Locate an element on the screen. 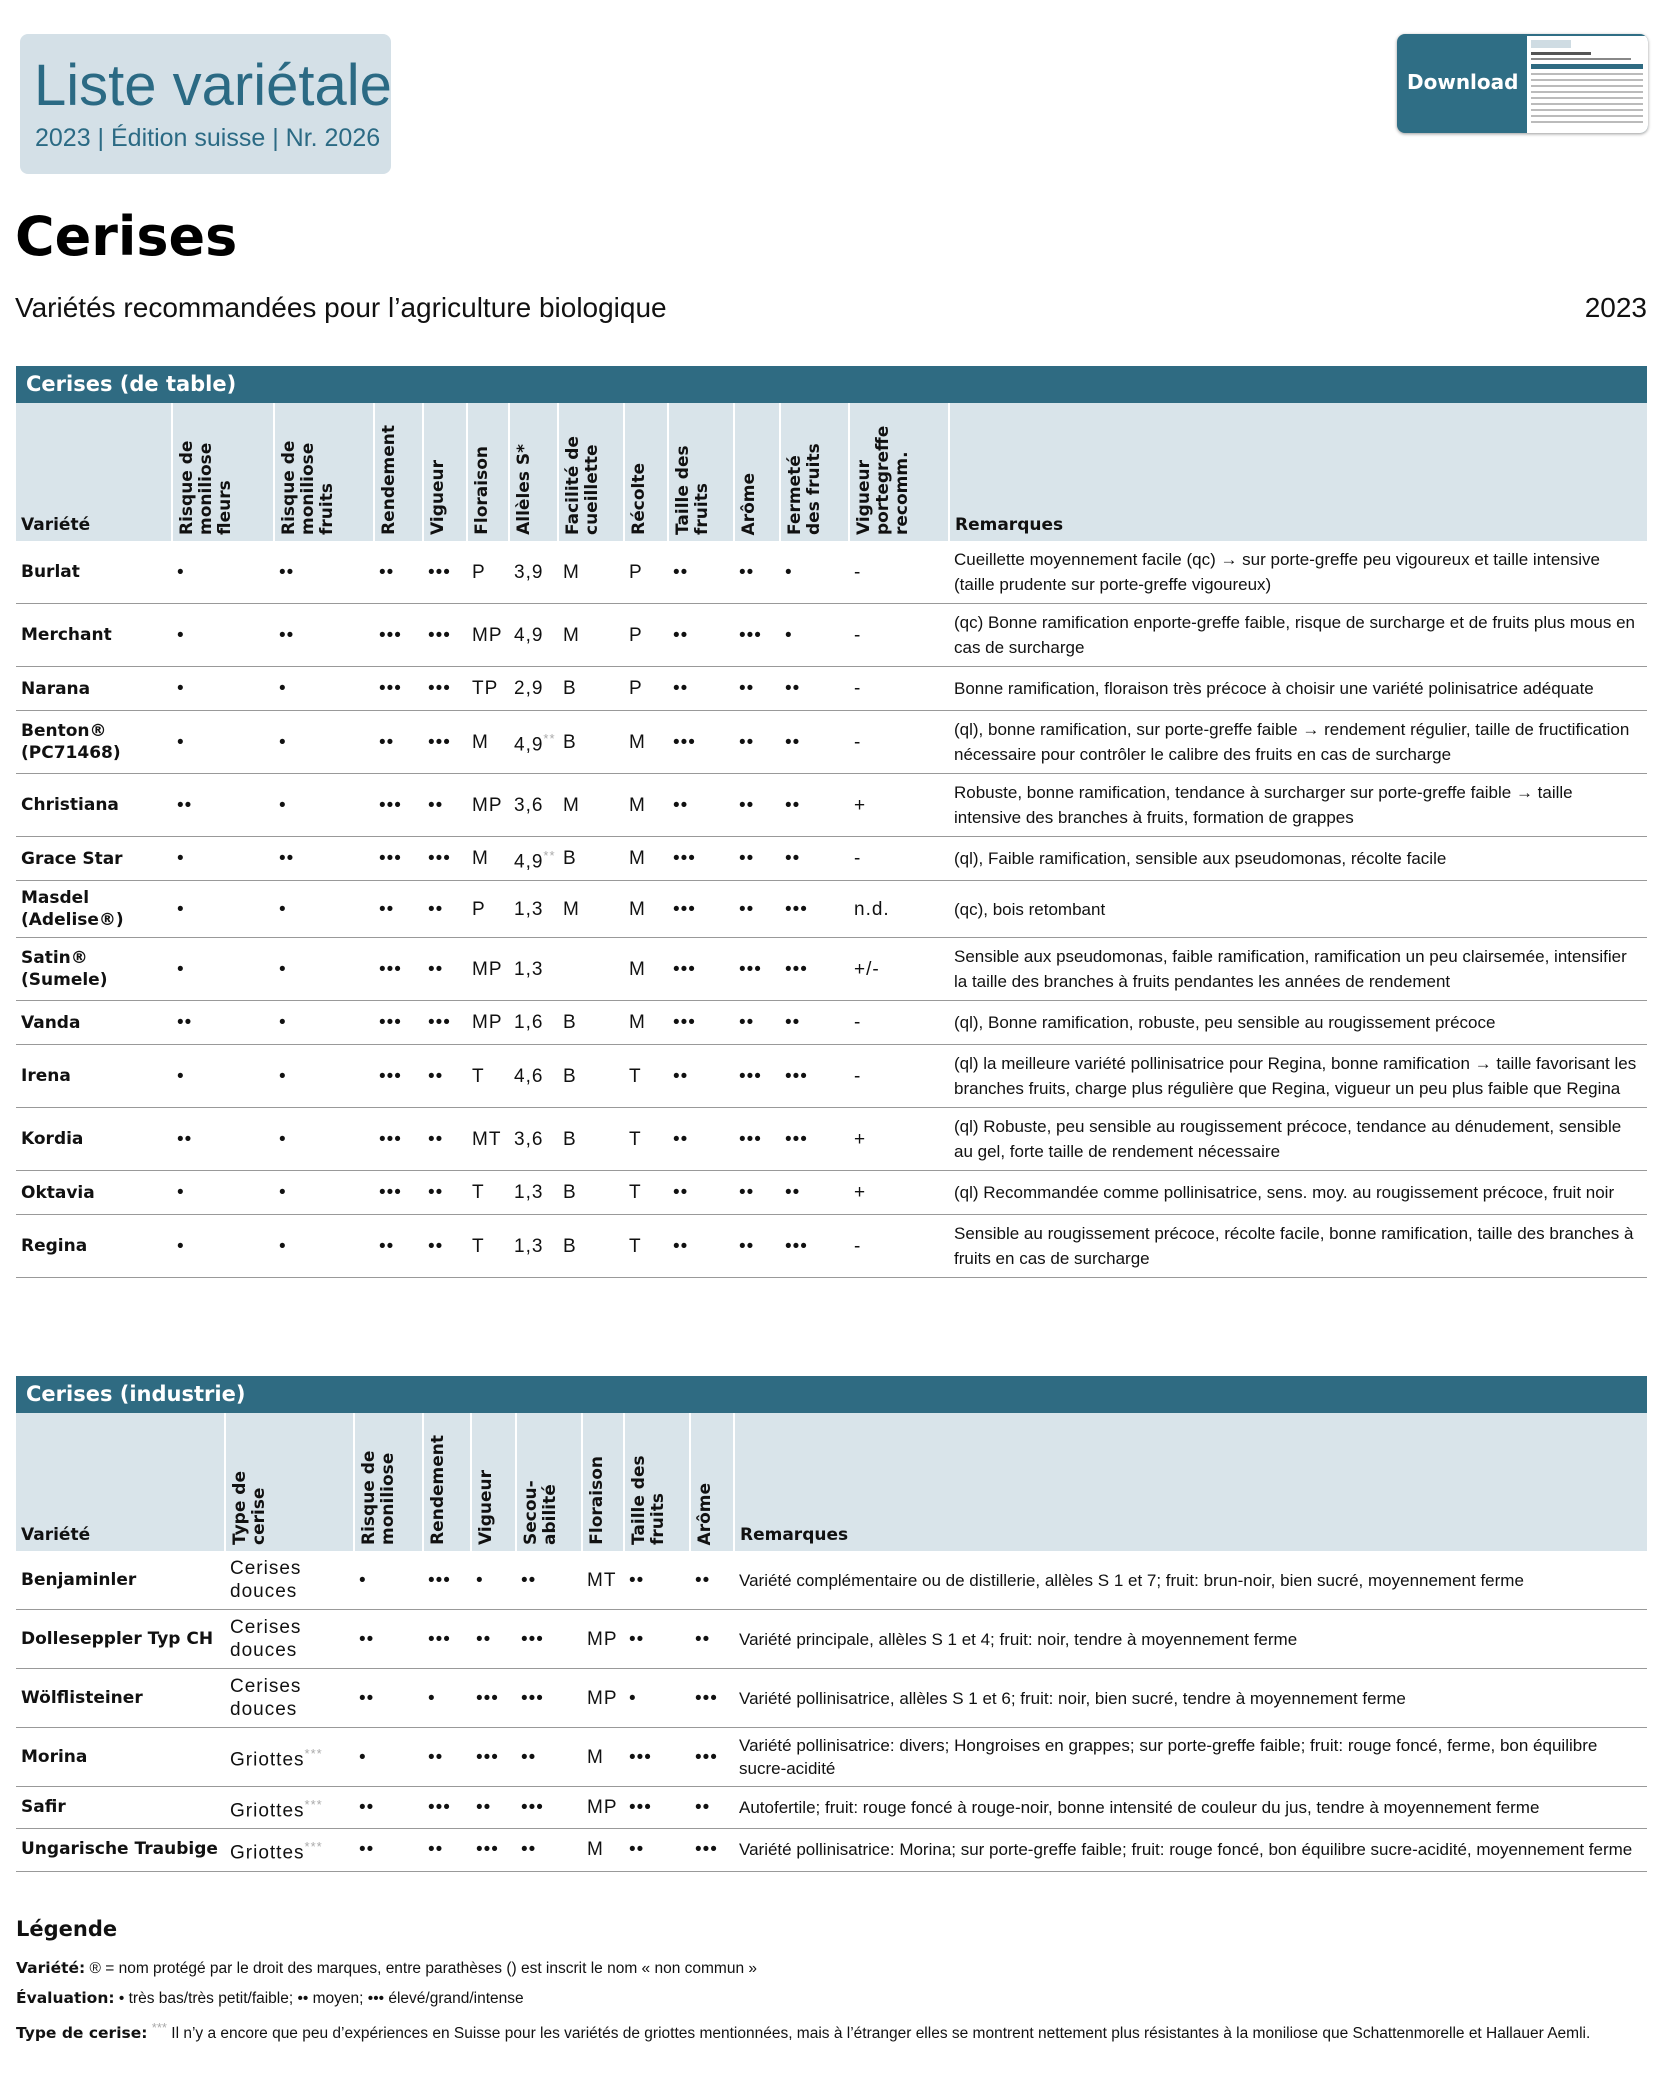 The height and width of the screenshot is (2073, 1660). column-header: Récolte is located at coordinates (645, 472).